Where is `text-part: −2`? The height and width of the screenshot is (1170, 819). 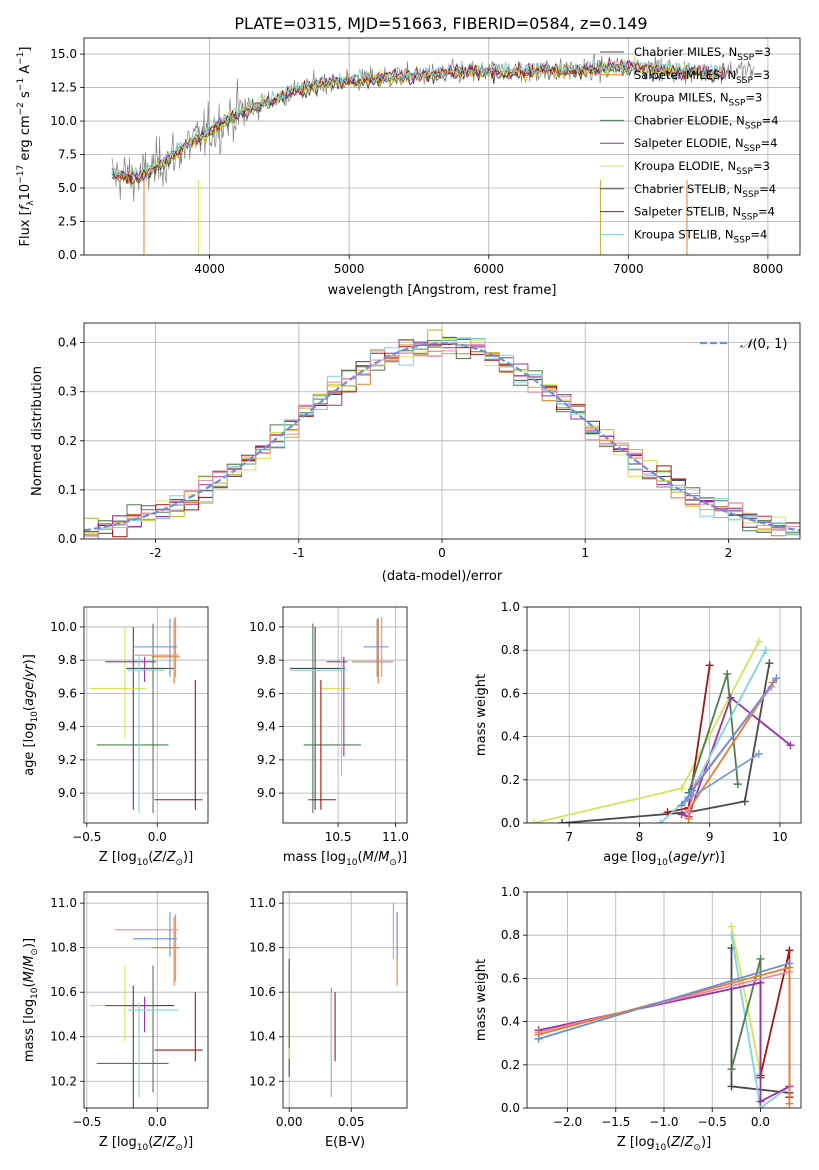 text-part: −2 is located at coordinates (21, 108).